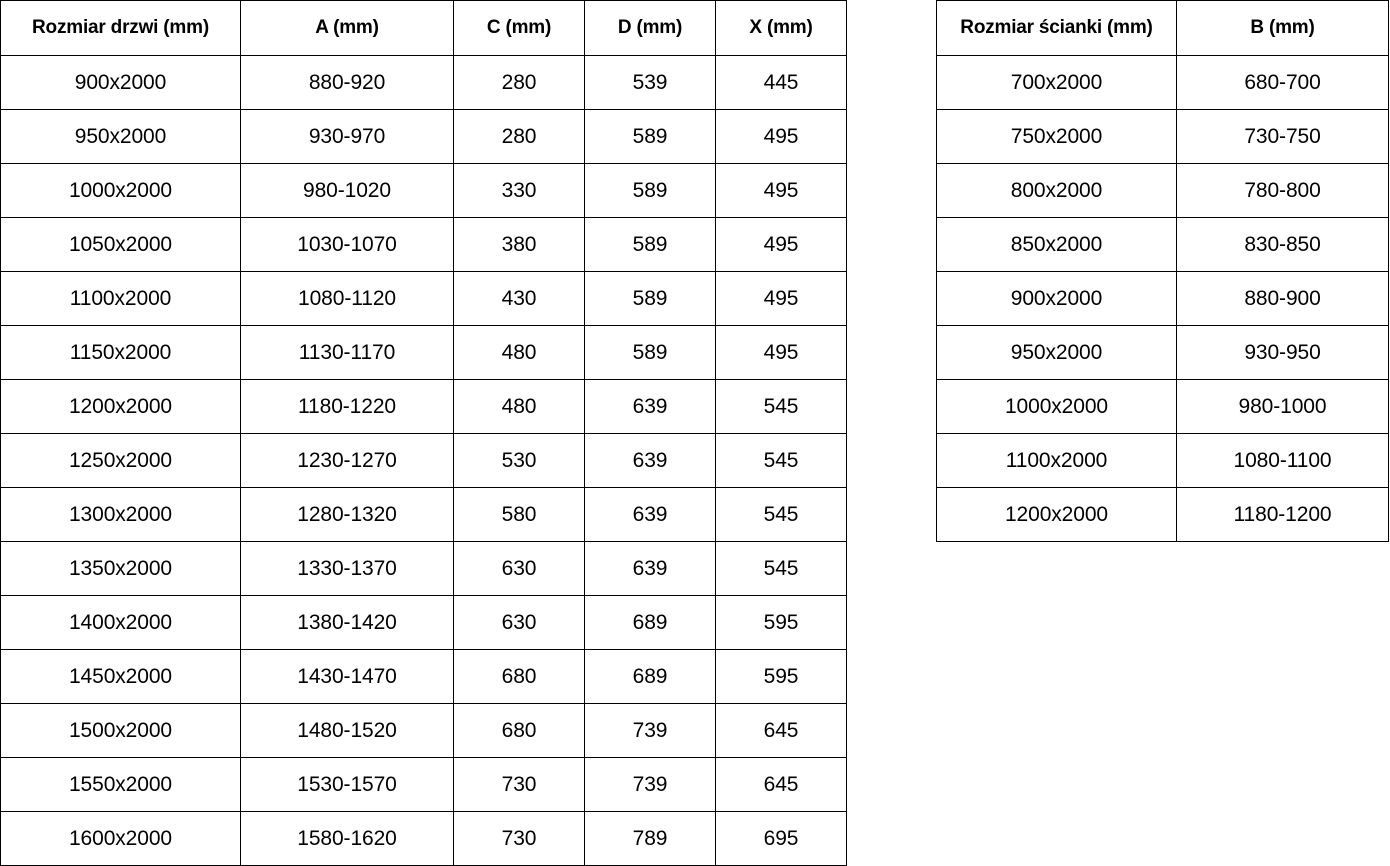  What do you see at coordinates (781, 622) in the screenshot?
I see `doors-cell: 595` at bounding box center [781, 622].